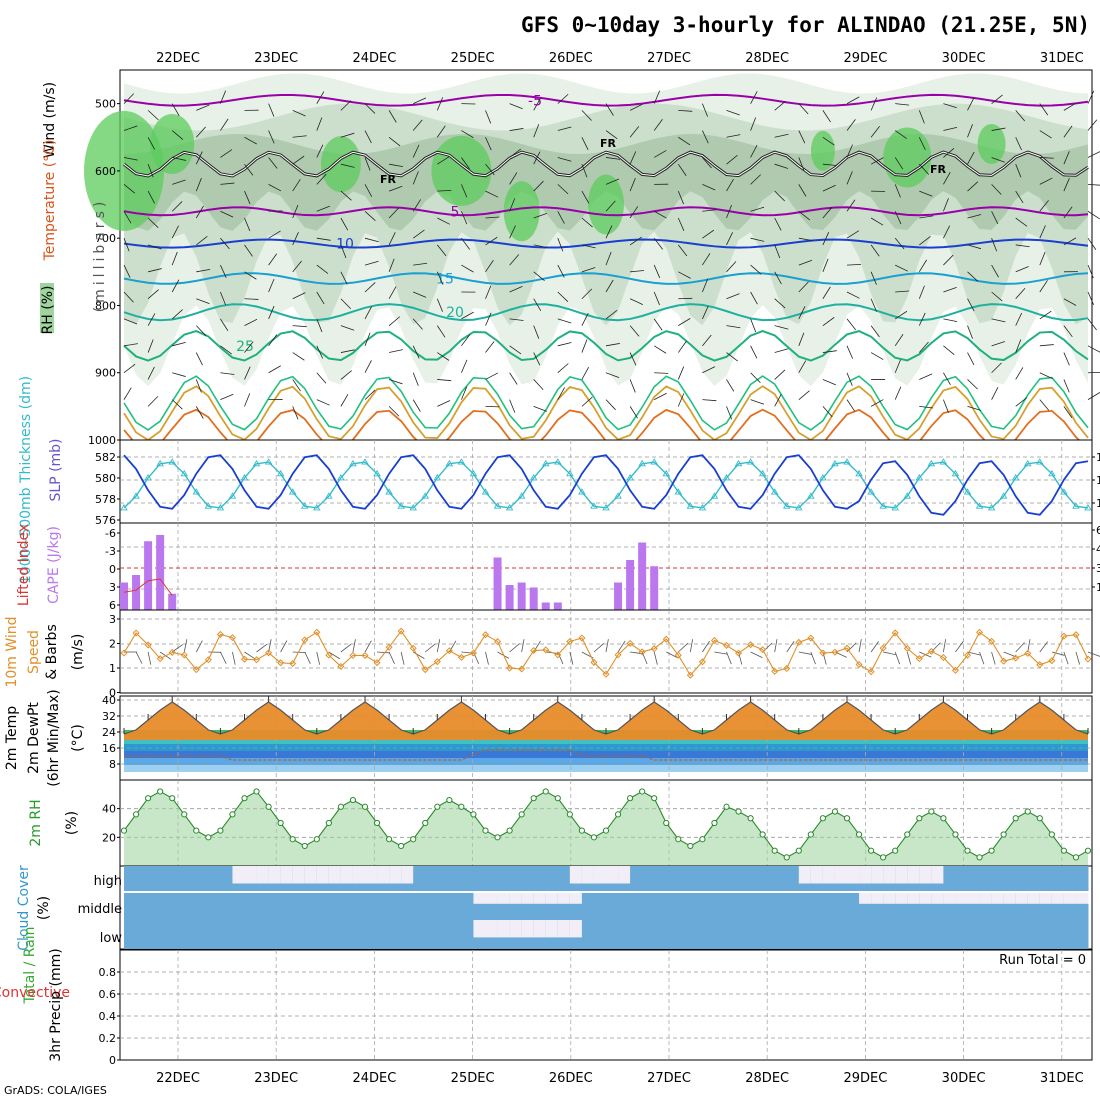 Image resolution: width=1100 pixels, height=1100 pixels. Describe the element at coordinates (178, 1078) in the screenshot. I see `bottom-date-label: 22DEC` at that location.